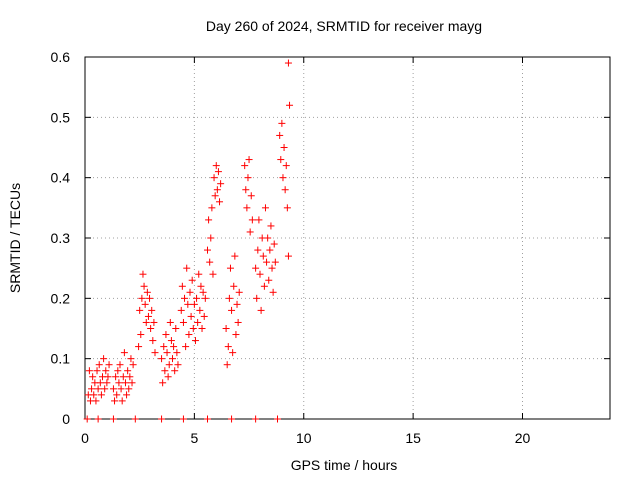 The image size is (640, 480). I want to click on y-tick-label: 0.2, so click(61, 298).